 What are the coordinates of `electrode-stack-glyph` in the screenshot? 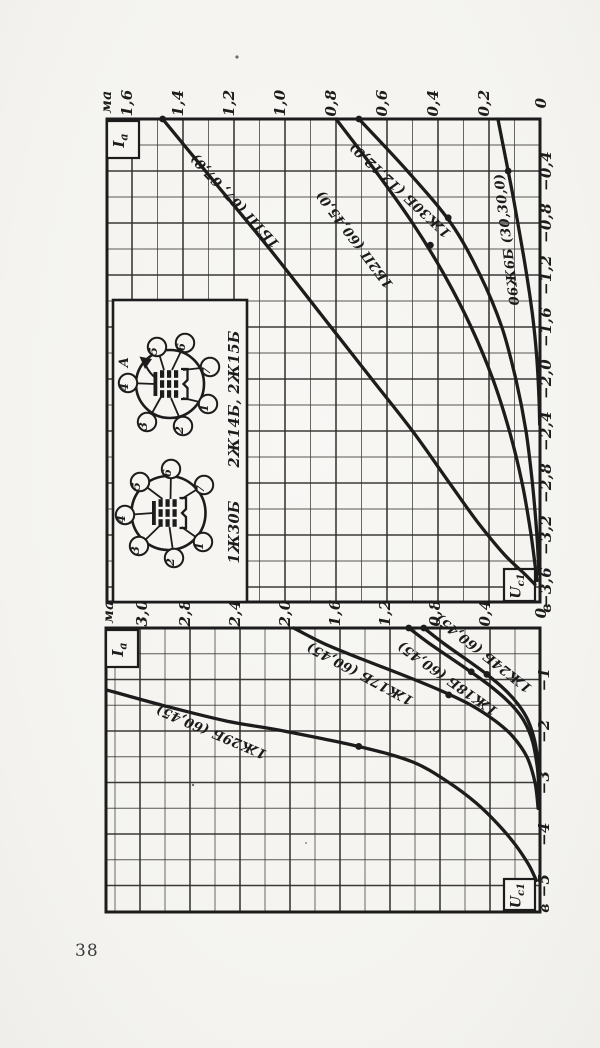 It's located at (171, 384).